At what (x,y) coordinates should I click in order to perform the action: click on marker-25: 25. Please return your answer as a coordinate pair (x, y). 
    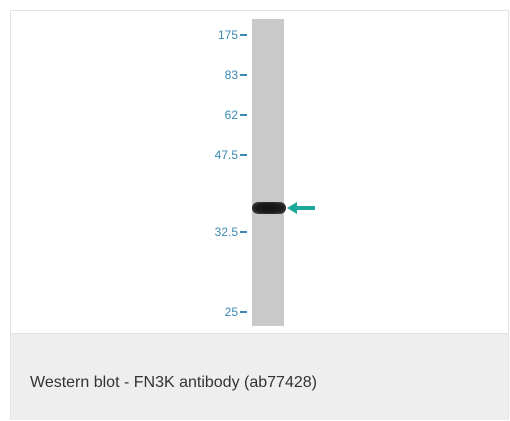
    Looking at the image, I should click on (236, 312).